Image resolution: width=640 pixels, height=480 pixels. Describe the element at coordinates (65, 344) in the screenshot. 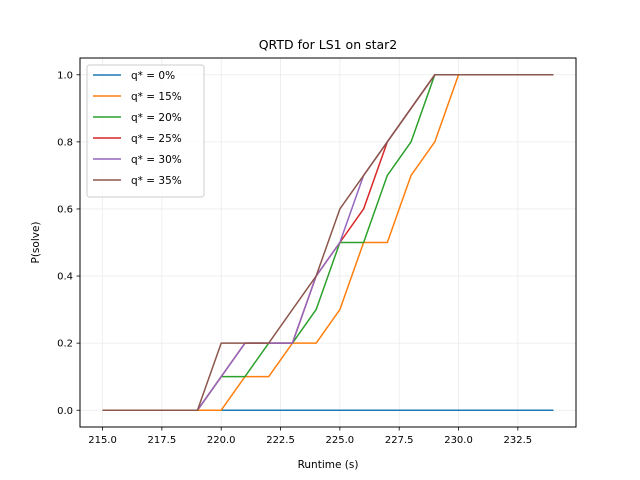

I see `y-tick-label: 0.2` at that location.